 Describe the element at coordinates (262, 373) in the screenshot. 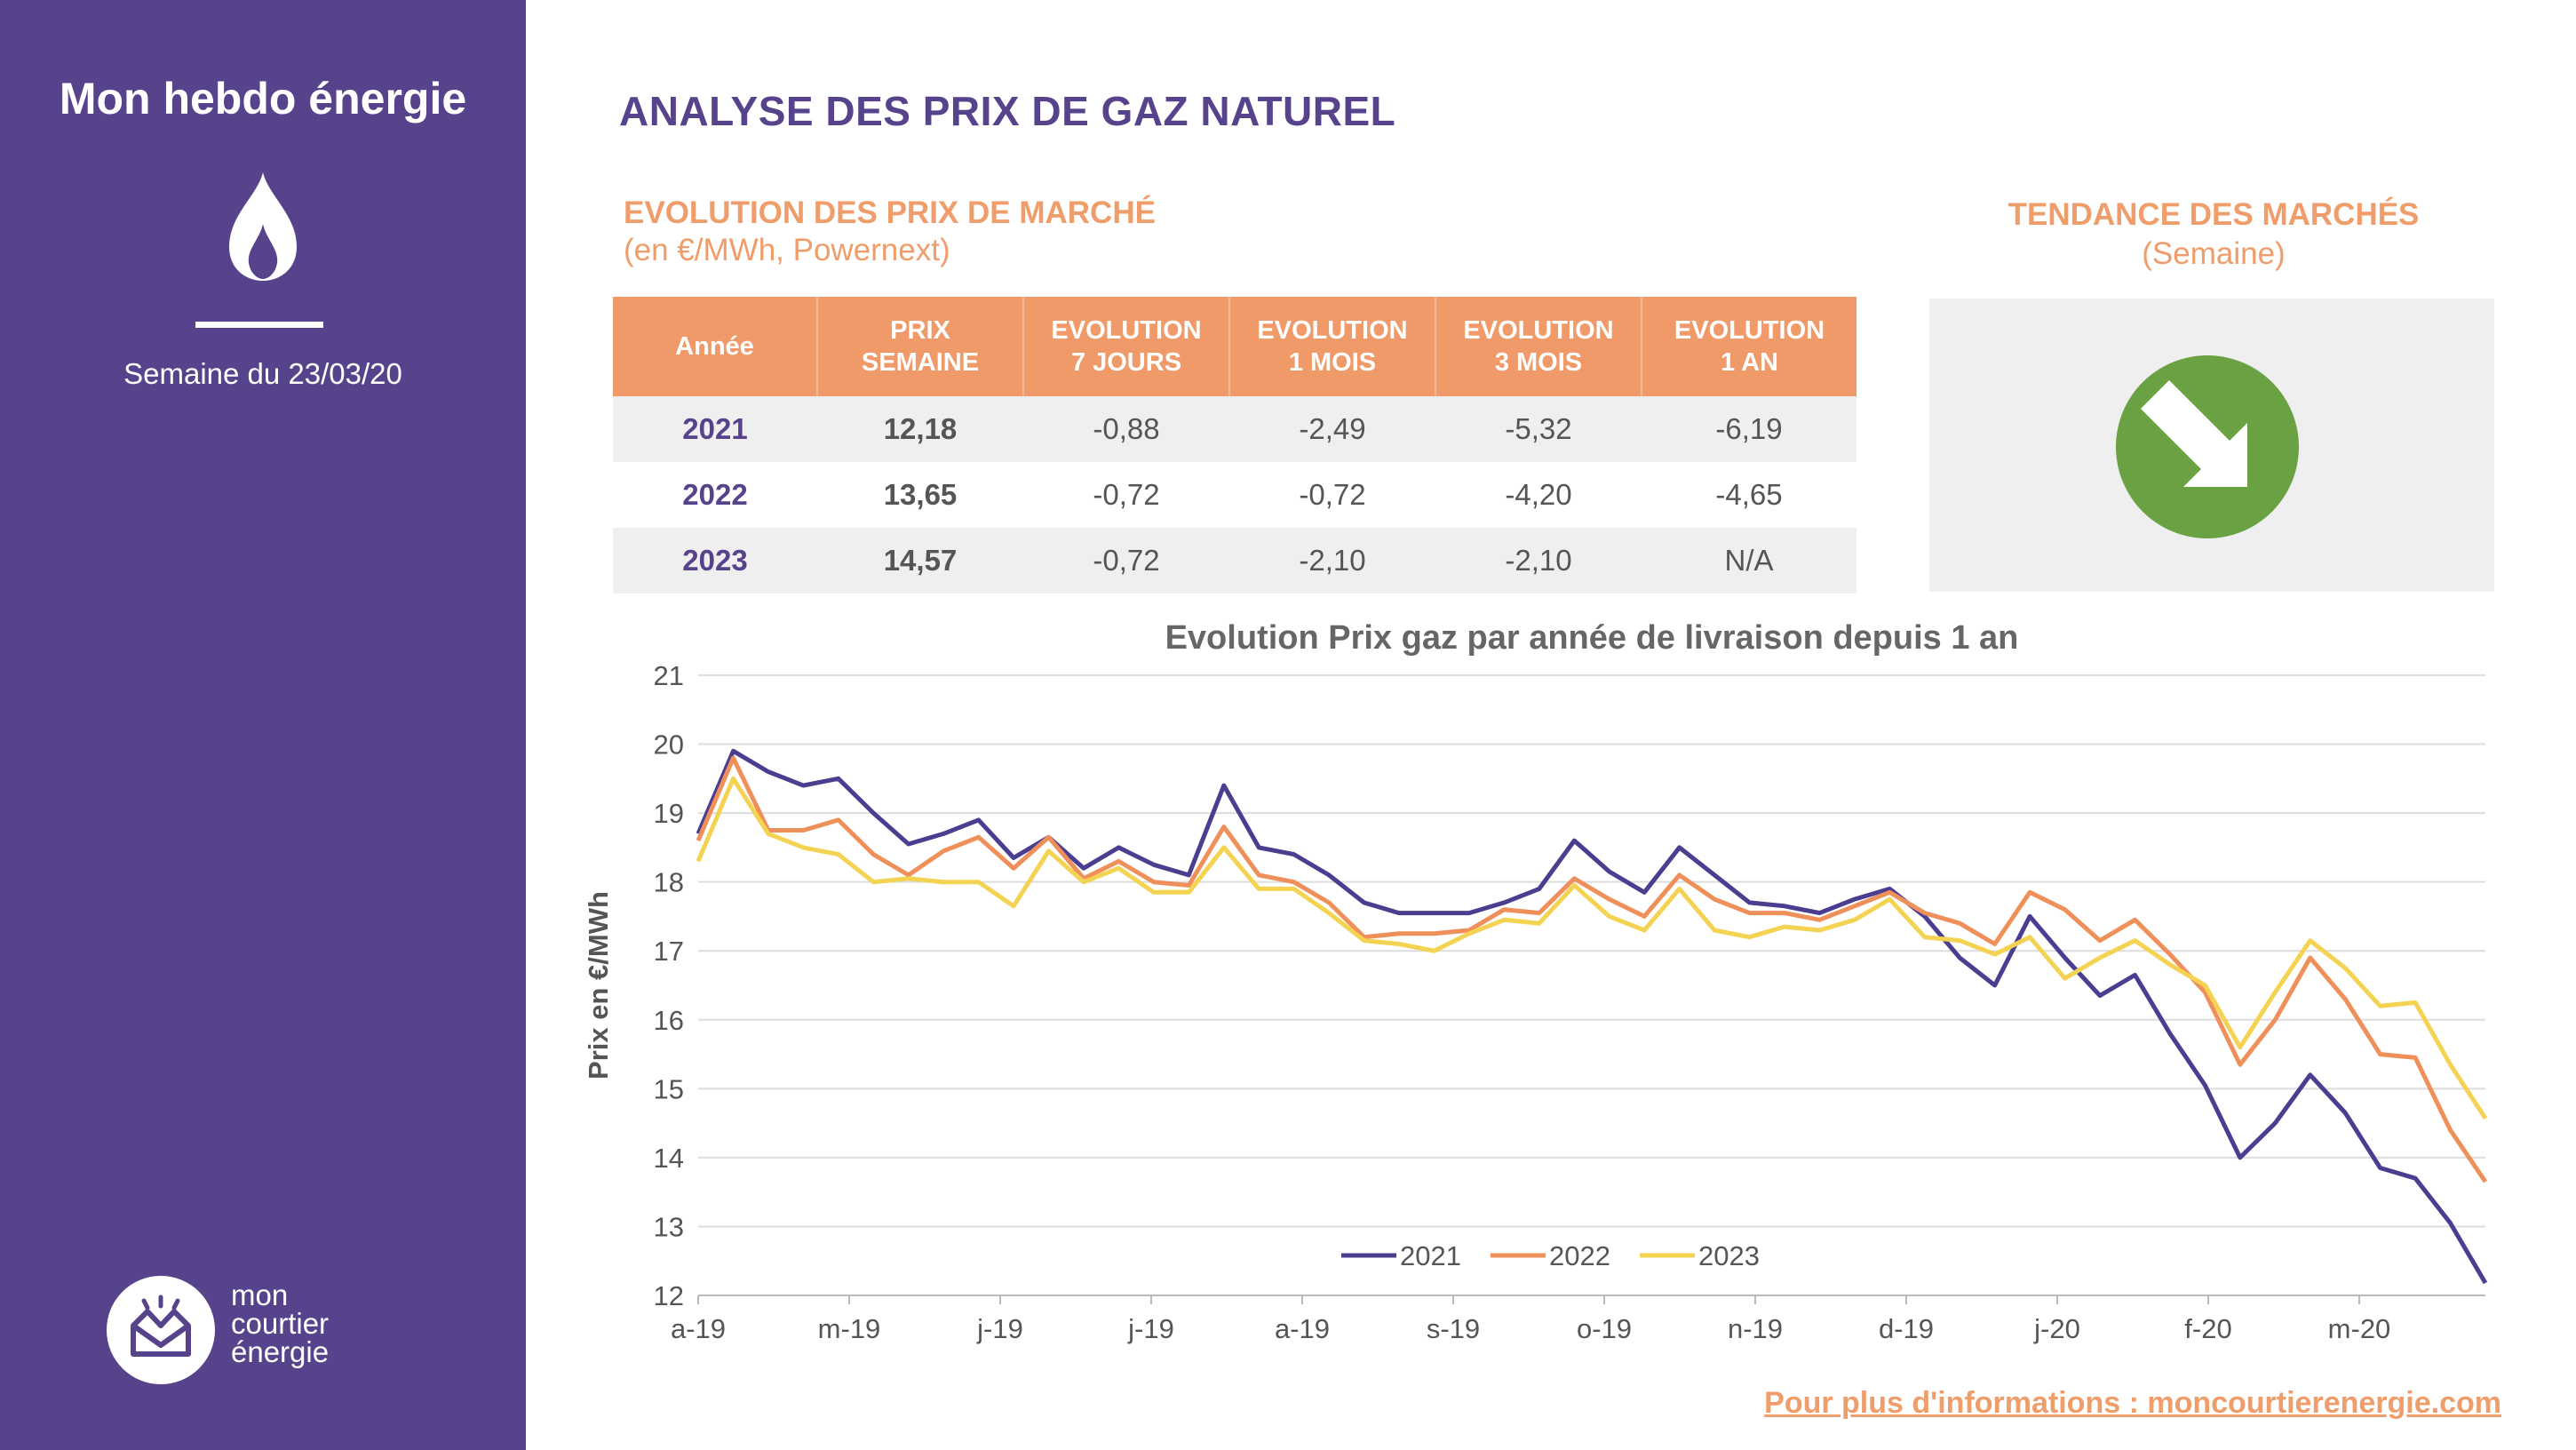

I see `week-label: Semaine du 23/03/20` at that location.